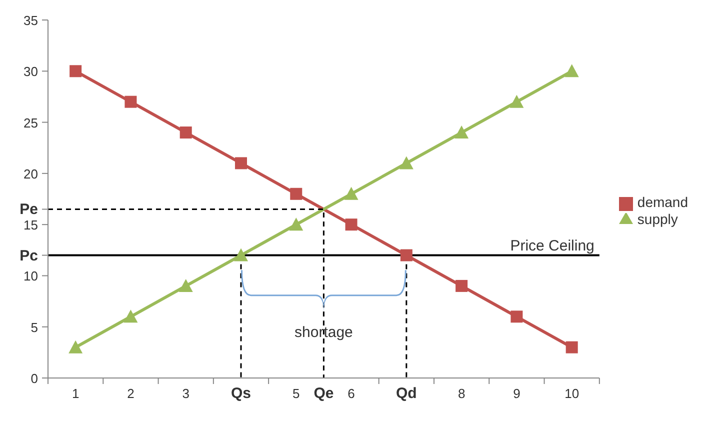 The height and width of the screenshot is (425, 719). What do you see at coordinates (657, 218) in the screenshot?
I see `legend-label: supply` at bounding box center [657, 218].